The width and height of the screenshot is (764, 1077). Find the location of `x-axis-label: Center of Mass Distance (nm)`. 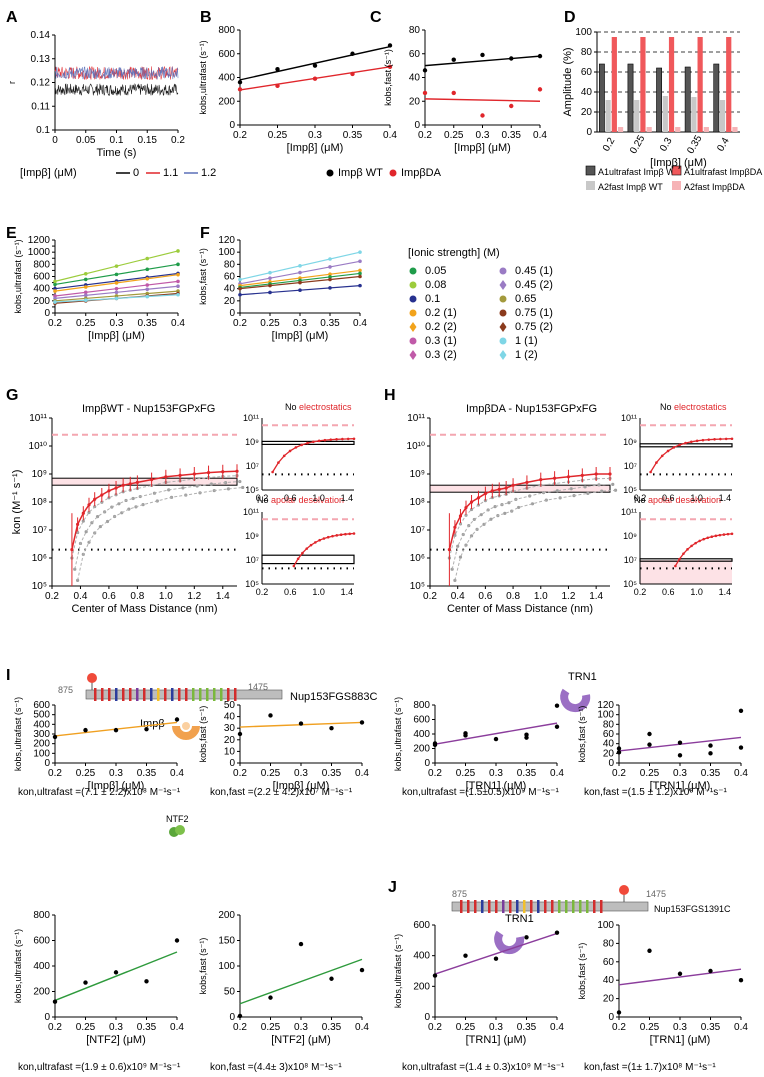

x-axis-label: Center of Mass Distance (nm) is located at coordinates (520, 609).